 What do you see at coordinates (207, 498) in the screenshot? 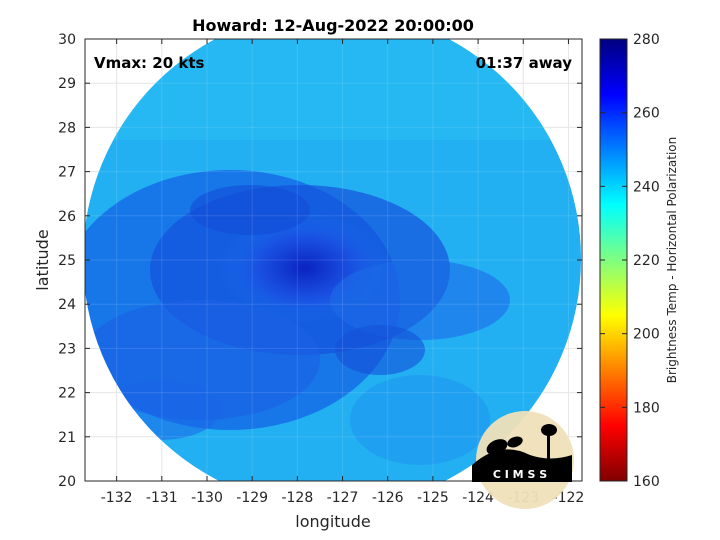
I see `x-tick-label: -130` at bounding box center [207, 498].